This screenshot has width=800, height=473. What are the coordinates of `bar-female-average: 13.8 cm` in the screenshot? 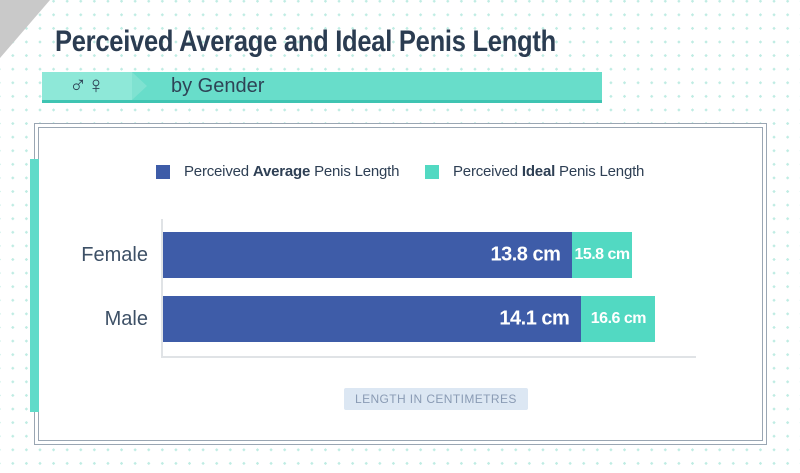 It's located at (368, 255).